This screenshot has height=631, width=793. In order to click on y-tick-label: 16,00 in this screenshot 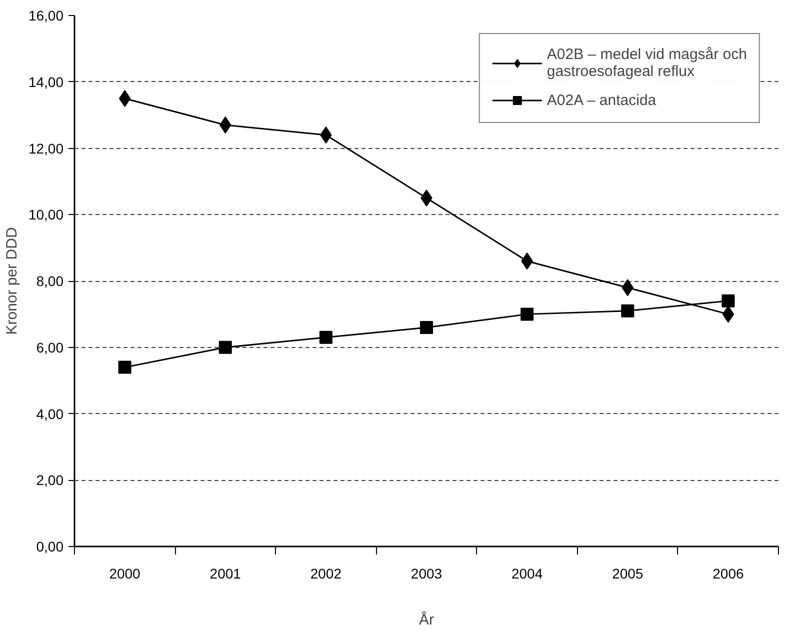, I will do `click(46, 16)`.